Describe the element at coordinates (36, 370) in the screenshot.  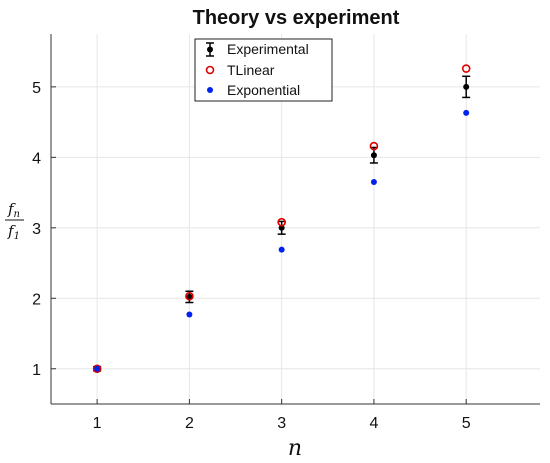
I see `y-tick-label: 1` at that location.